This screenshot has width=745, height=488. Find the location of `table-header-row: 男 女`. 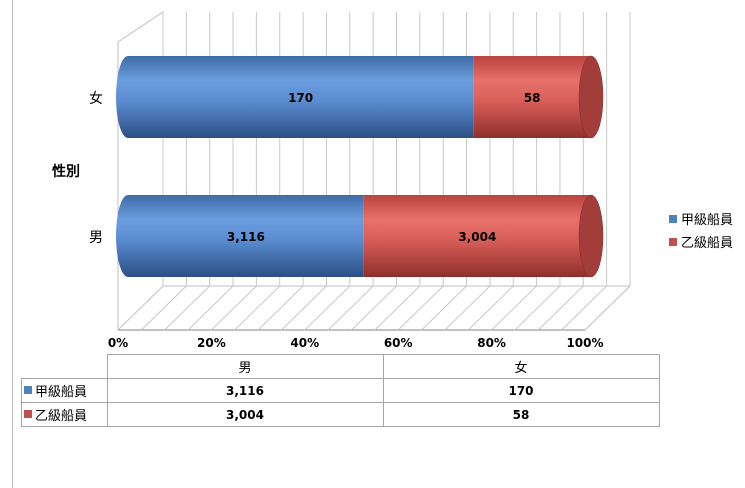

table-header-row: 男 女 is located at coordinates (340, 366).